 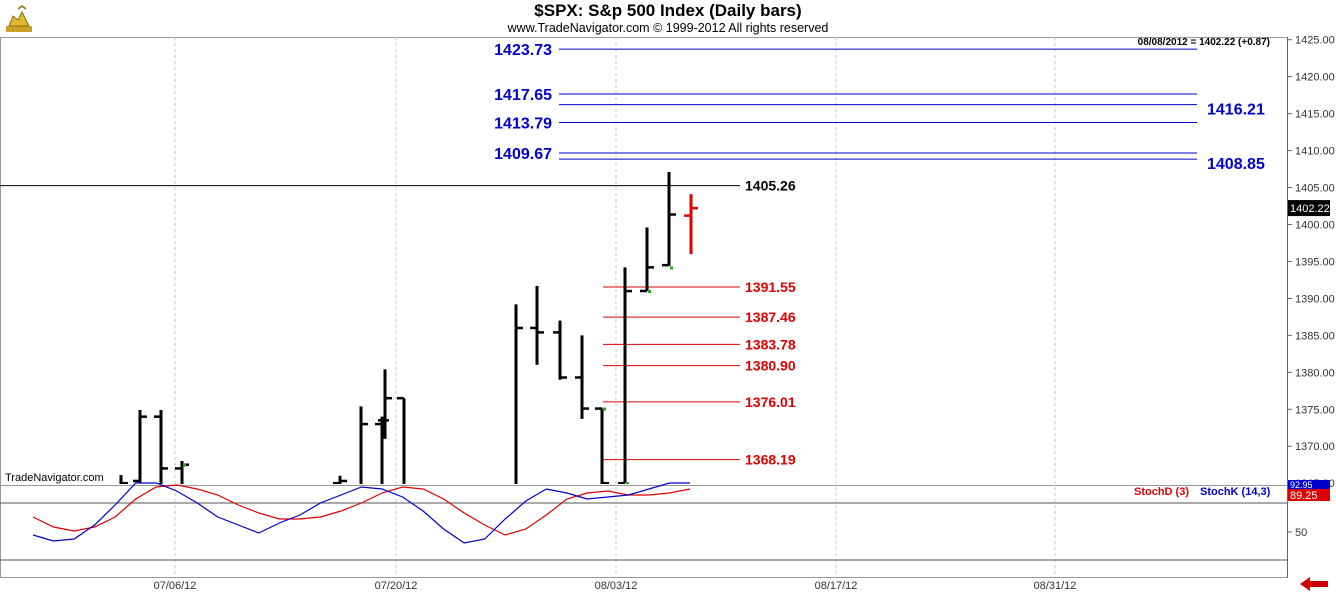 What do you see at coordinates (361, 510) in the screenshot?
I see `stoch-d-line` at bounding box center [361, 510].